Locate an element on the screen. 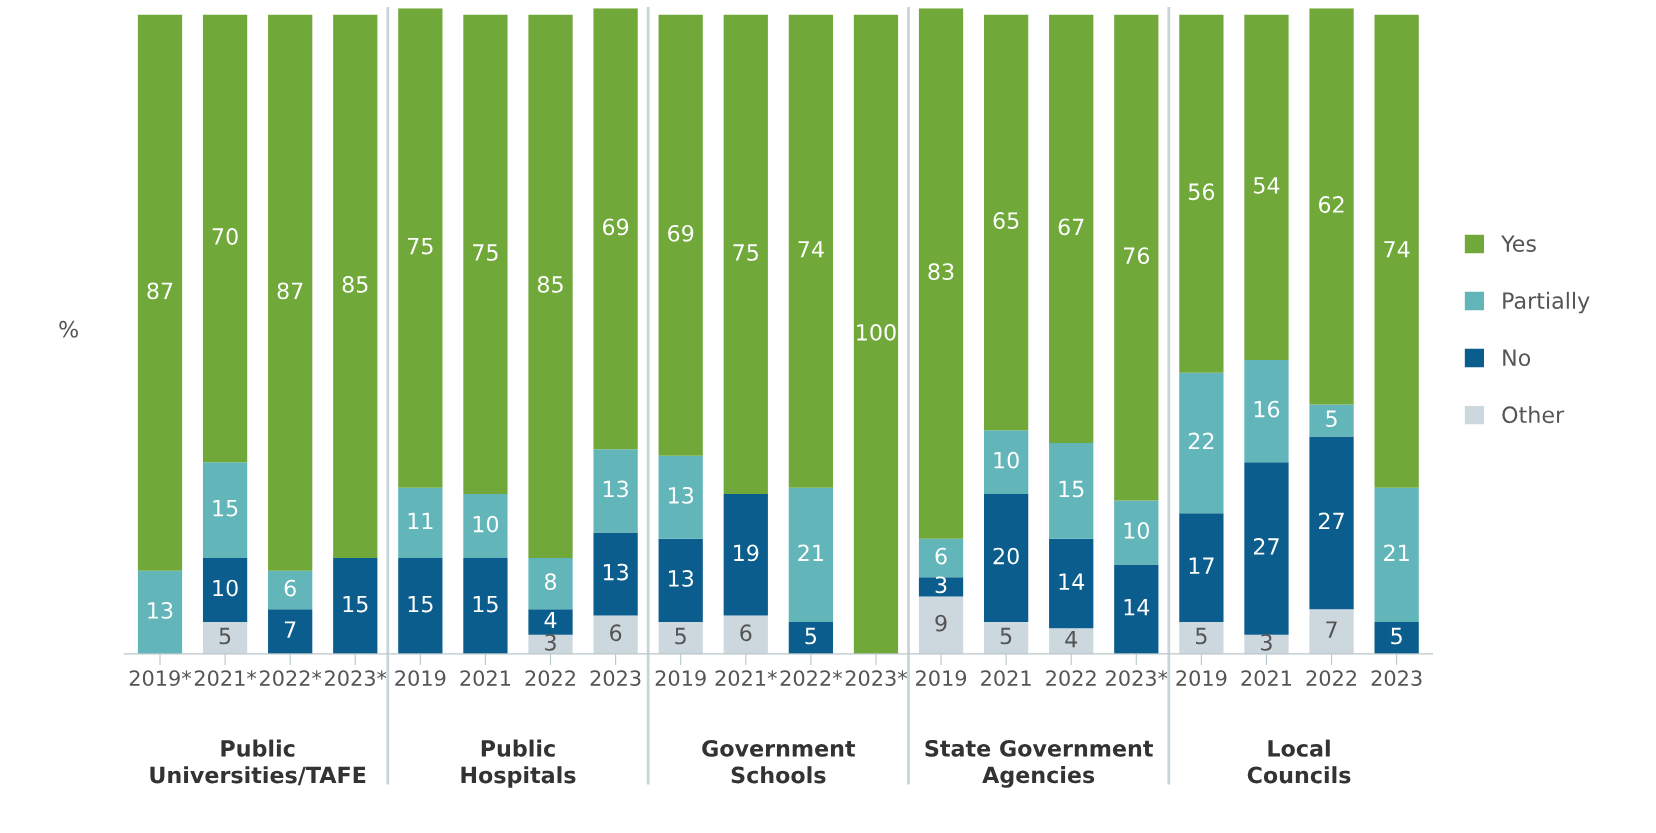 The width and height of the screenshot is (1656, 833). data-label: 11 is located at coordinates (420, 520).